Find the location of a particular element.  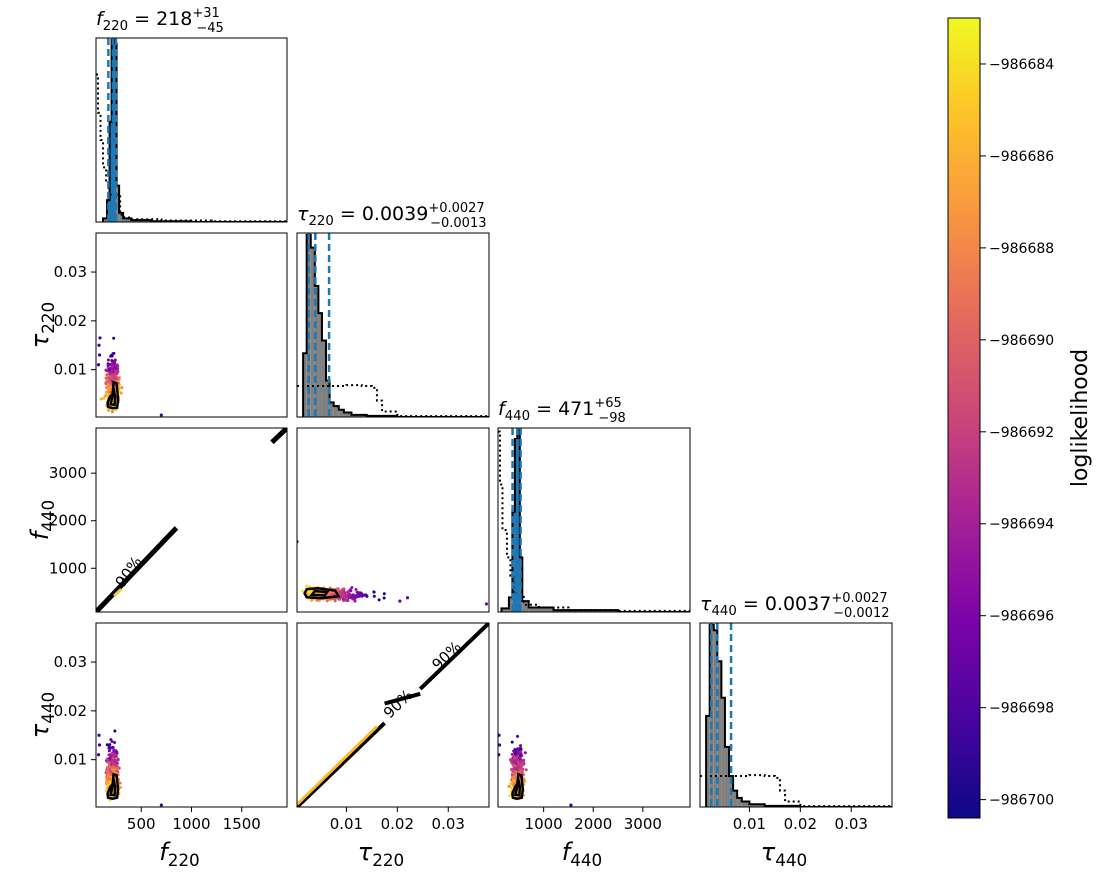

panel-tau440-vs-tau220: 90% 90% is located at coordinates (393, 715).